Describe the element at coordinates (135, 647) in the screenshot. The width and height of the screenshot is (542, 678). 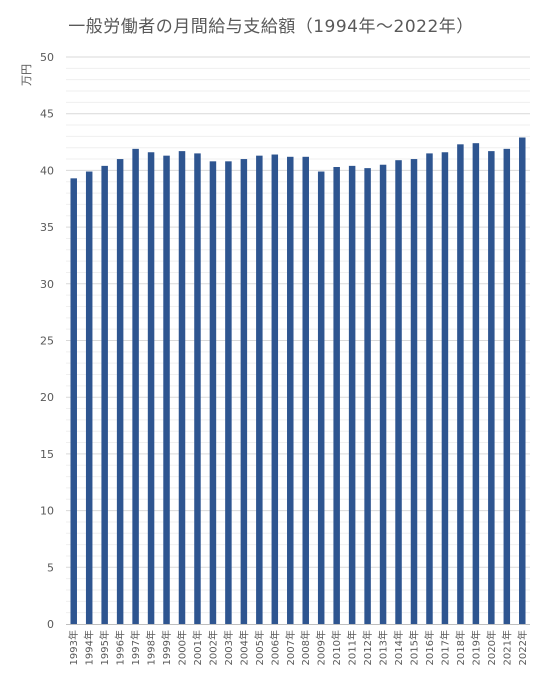
I see `x-tick-label: 1997年` at that location.